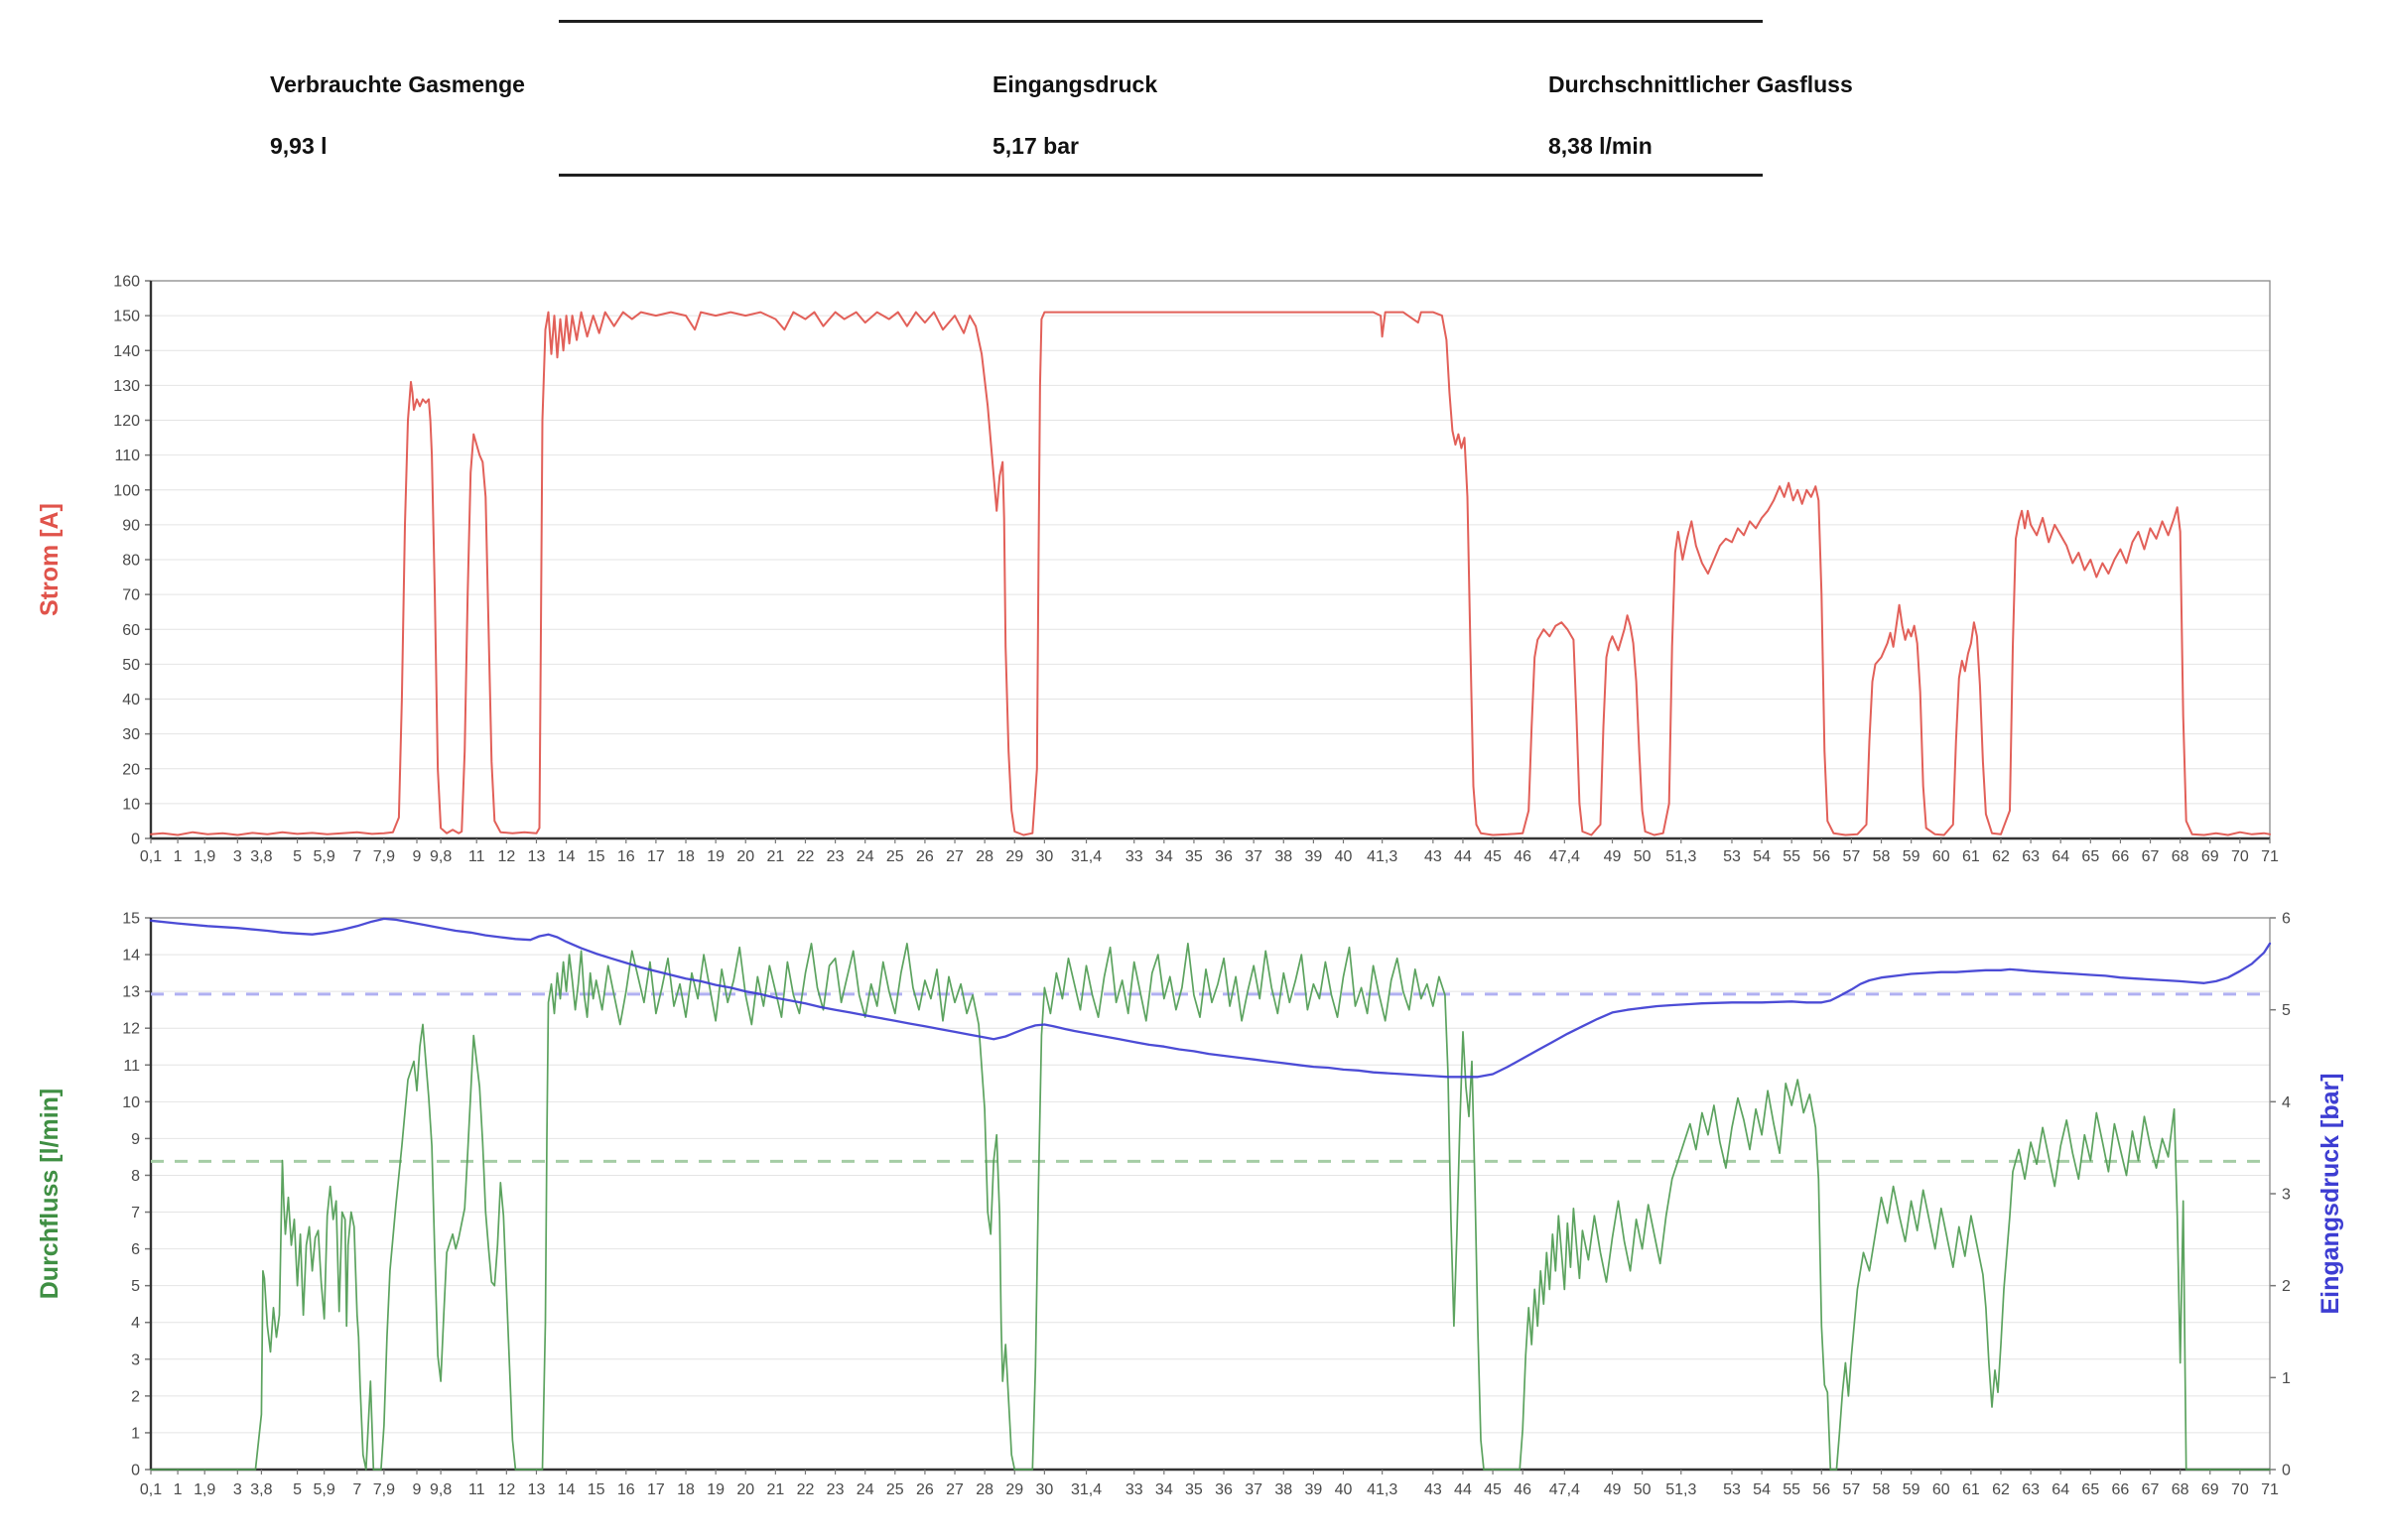 This screenshot has width=2382, height=1540. What do you see at coordinates (1613, 1489) in the screenshot?
I see `svg-text: 49` at bounding box center [1613, 1489].